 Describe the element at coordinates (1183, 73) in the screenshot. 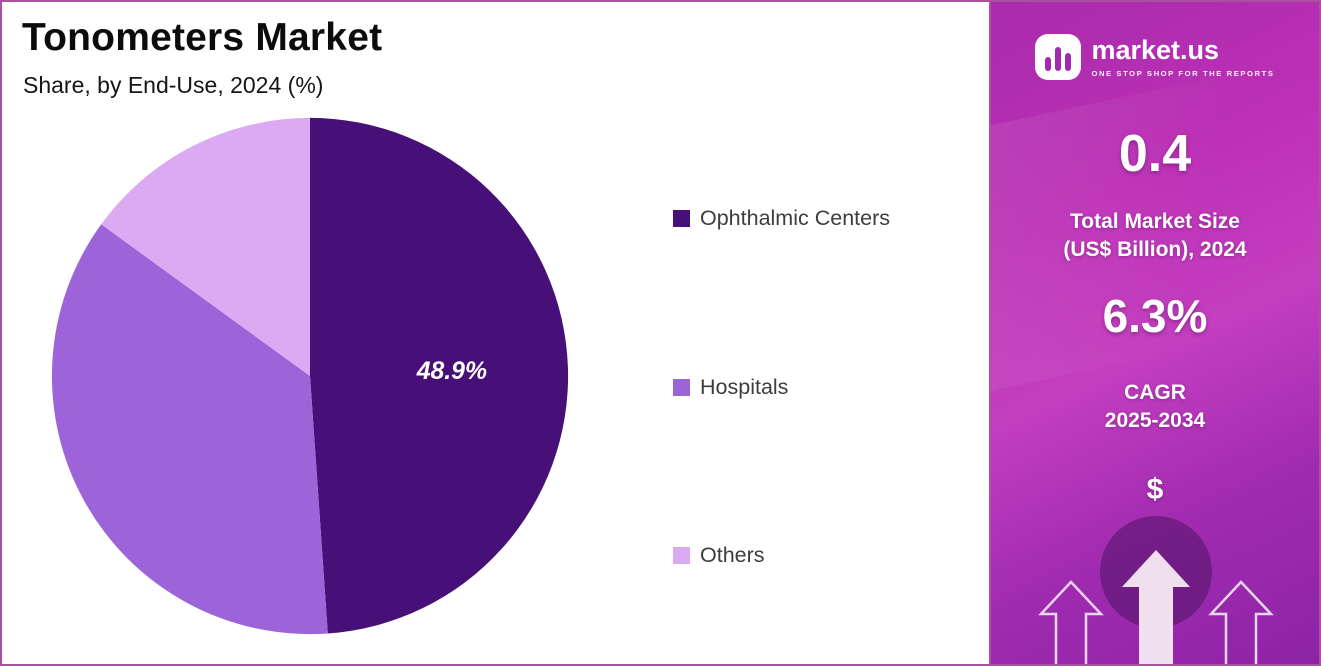

I see `logo-tagline: ONE STOP SHOP FOR THE REPORTS` at that location.